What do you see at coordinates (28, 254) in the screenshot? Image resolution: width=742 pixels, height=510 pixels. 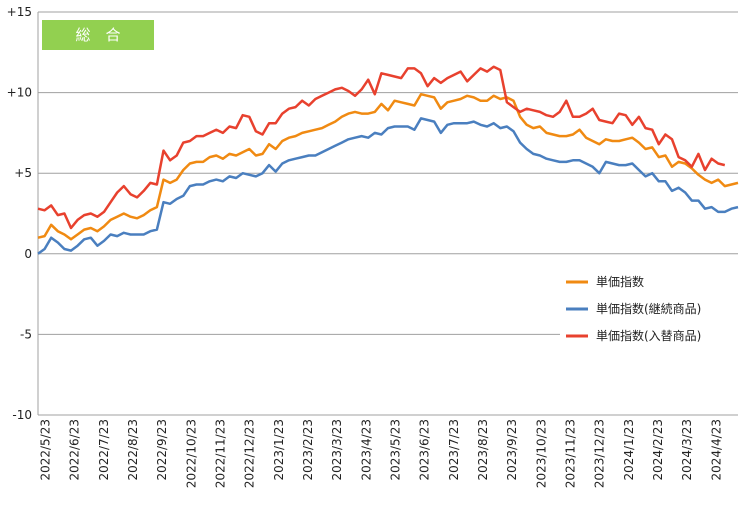 I see `y-tick-label: 0` at bounding box center [28, 254].